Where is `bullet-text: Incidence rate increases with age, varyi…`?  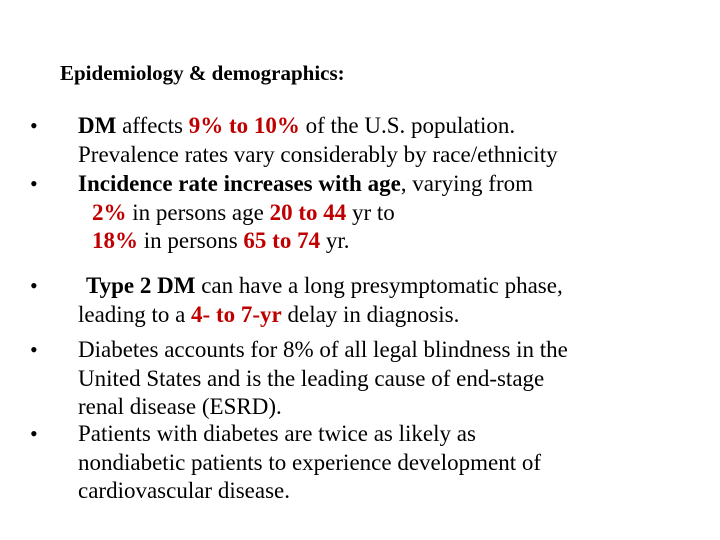 bullet-text: Incidence rate increases with age, varyi… is located at coordinates (388, 213).